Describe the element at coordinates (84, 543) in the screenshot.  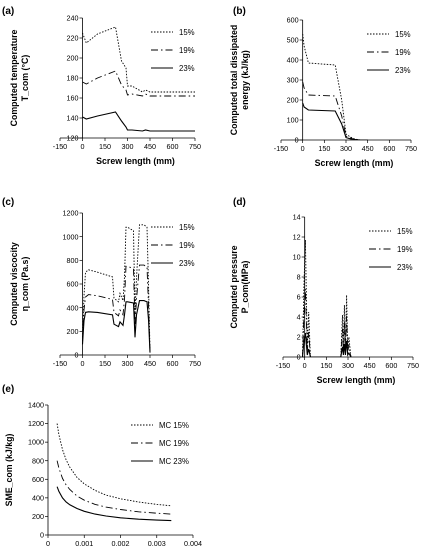
I see `x-tick-label: 0.001` at that location.